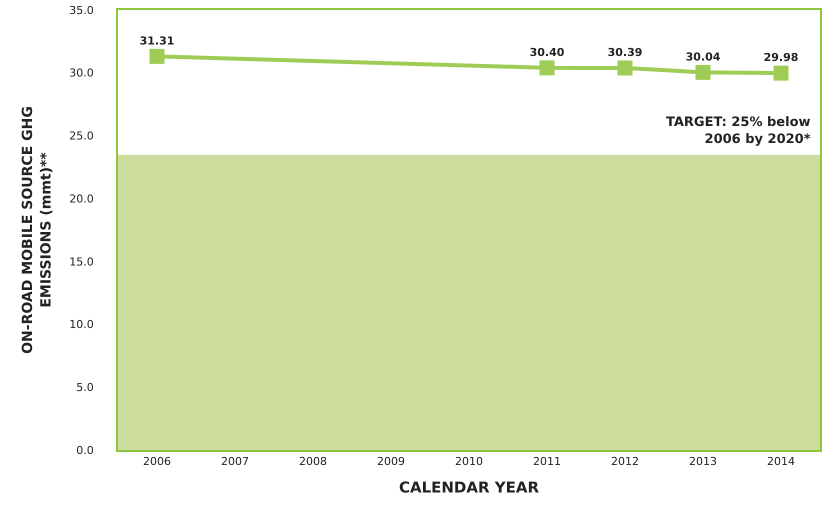 This screenshot has height=506, width=822. What do you see at coordinates (625, 461) in the screenshot?
I see `x-tick-label: 2012` at bounding box center [625, 461].